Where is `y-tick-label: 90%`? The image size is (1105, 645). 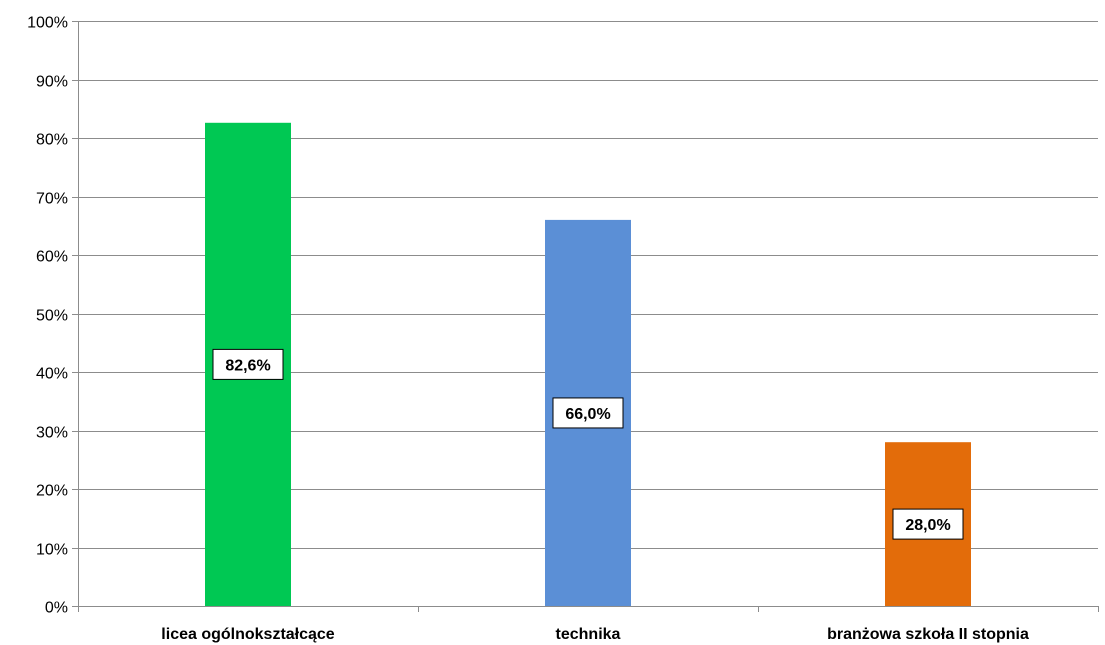
y-tick-label: 90% is located at coordinates (52, 82).